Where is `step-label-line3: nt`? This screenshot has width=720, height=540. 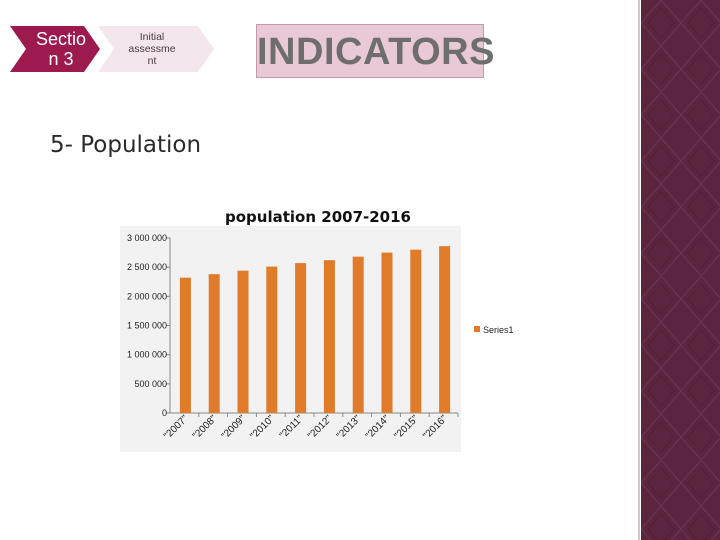
step-label-line3: nt is located at coordinates (152, 61).